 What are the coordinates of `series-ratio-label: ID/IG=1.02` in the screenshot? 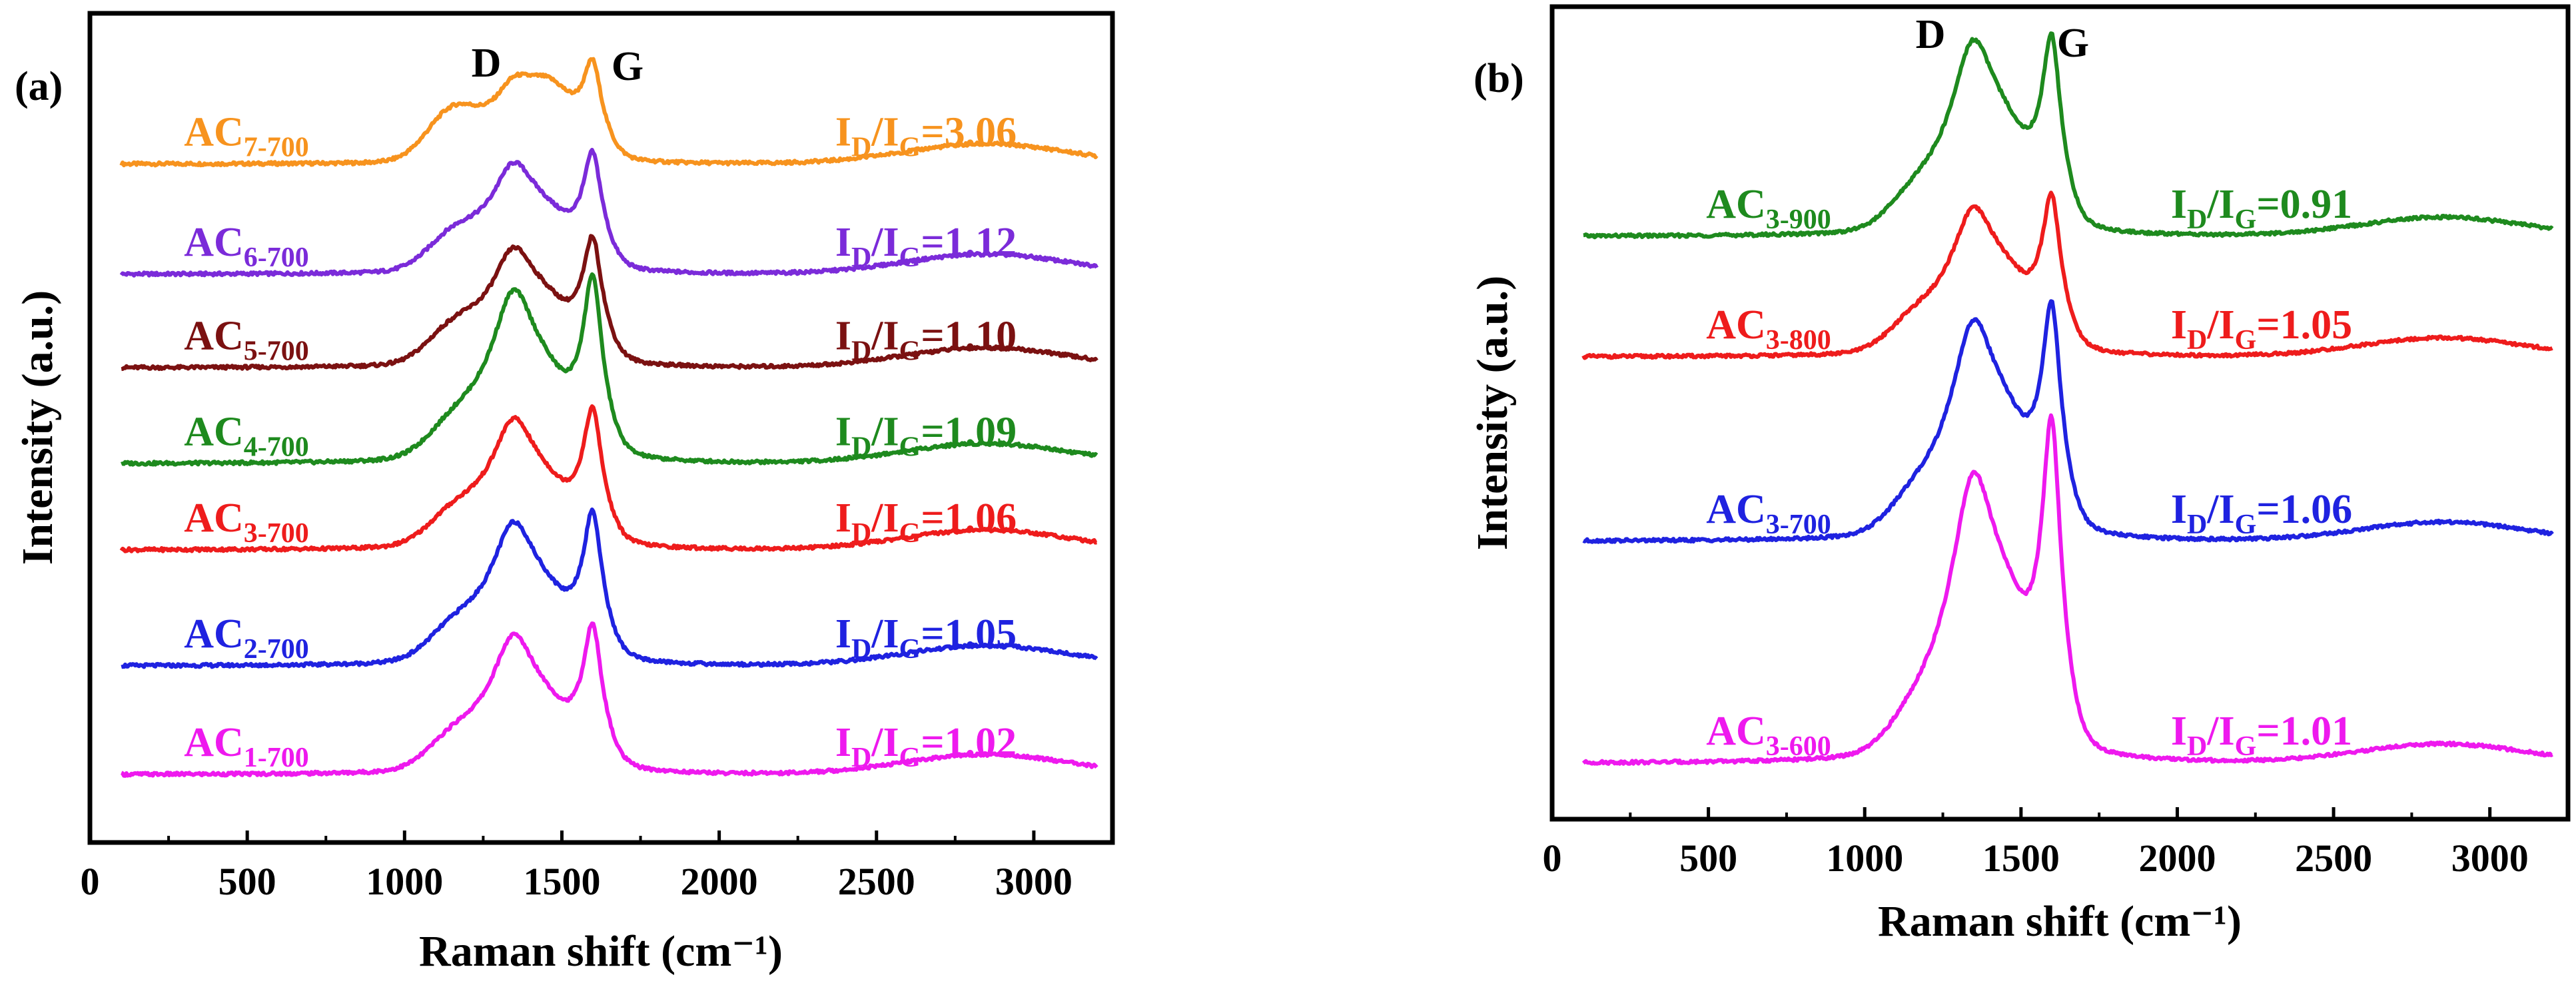 It's located at (926, 747).